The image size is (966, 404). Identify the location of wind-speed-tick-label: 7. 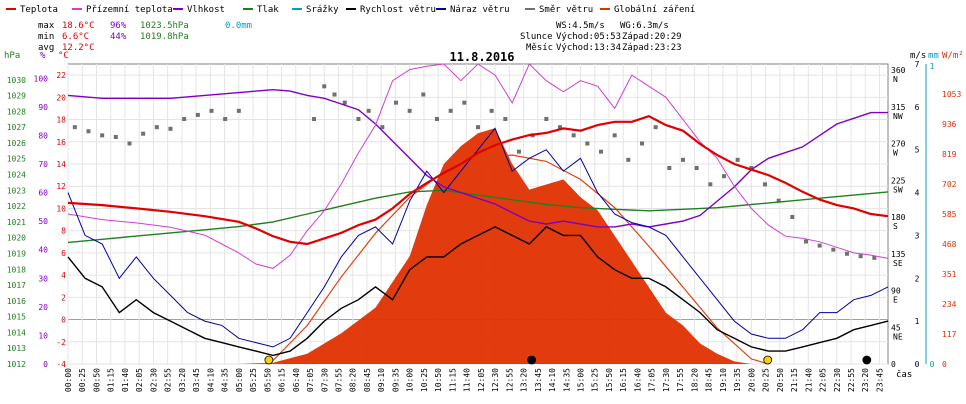
(917, 64).